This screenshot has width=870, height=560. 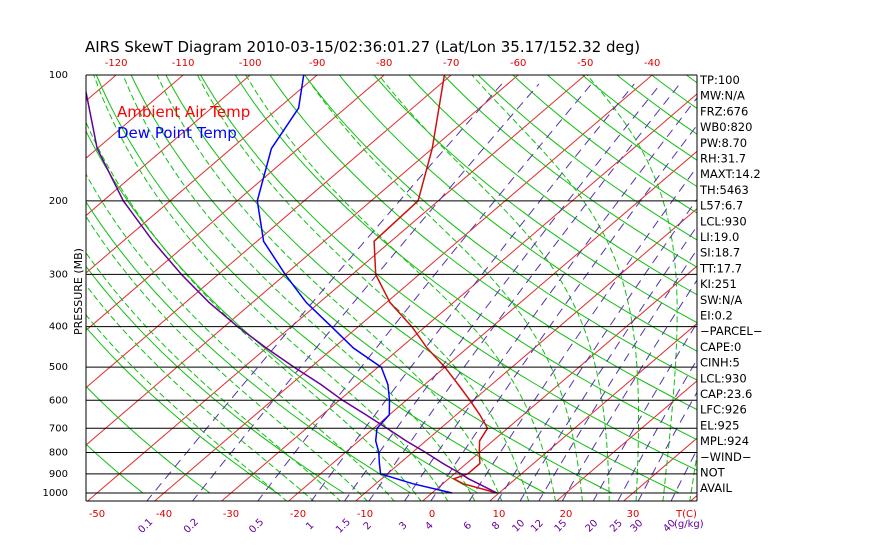 What do you see at coordinates (561, 526) in the screenshot?
I see `mixing-ratio-tick-label: 15` at bounding box center [561, 526].